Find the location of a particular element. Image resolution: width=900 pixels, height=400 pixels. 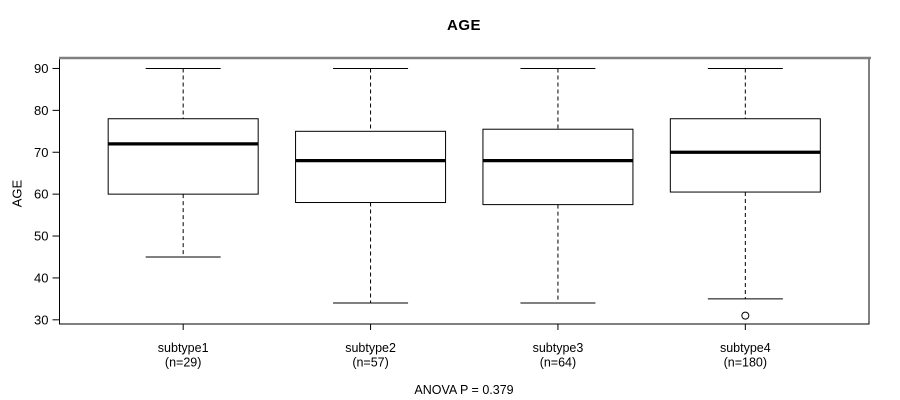

y-tick-label: 40 is located at coordinates (41, 277).